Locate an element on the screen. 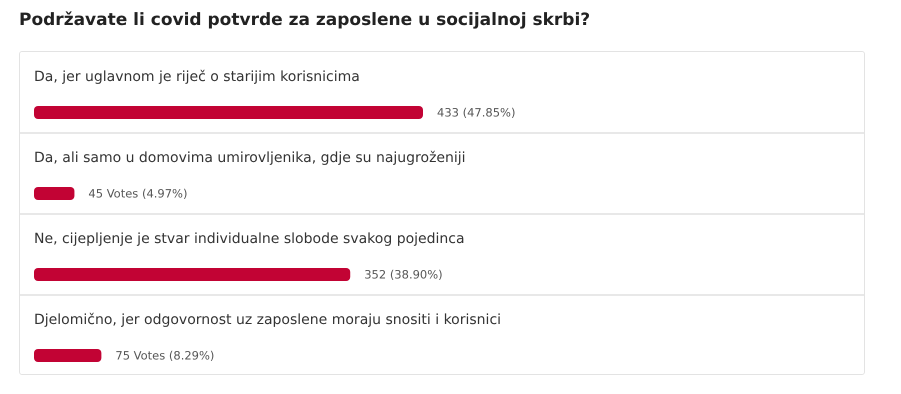 This screenshot has height=394, width=901. y-tick-label: Djelomično, jer odgovornost uz zaposlene moraju snositi i korisnici is located at coordinates (268, 320).